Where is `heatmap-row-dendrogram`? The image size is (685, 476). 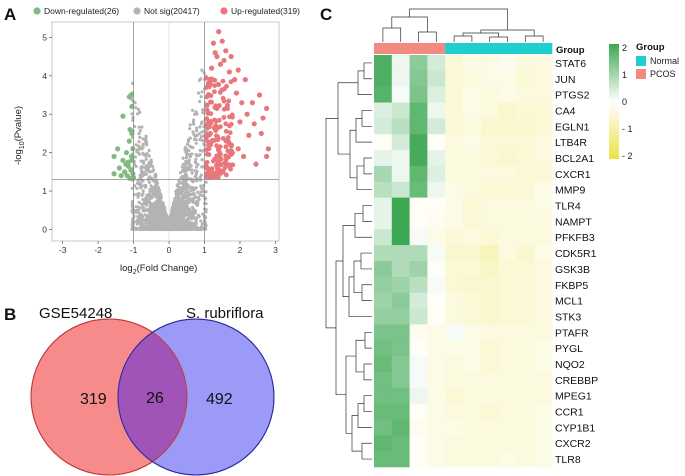 heatmap-row-dendrogram is located at coordinates (348, 261).